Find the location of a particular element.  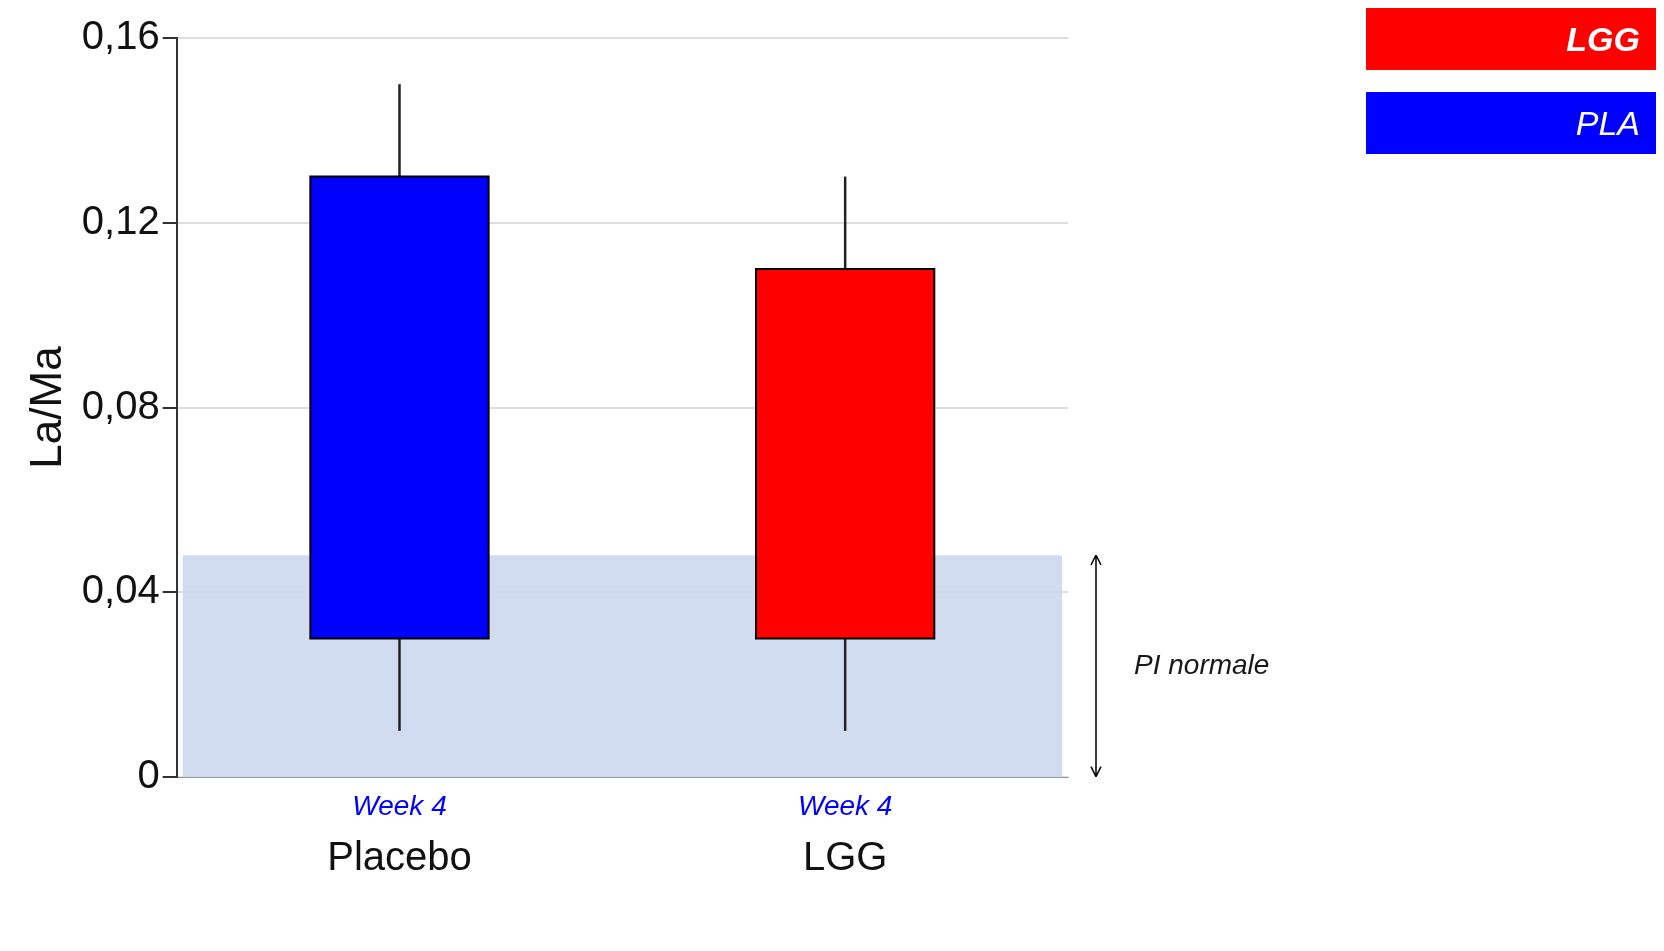

y-tick-label: 0,12 is located at coordinates (120, 219).